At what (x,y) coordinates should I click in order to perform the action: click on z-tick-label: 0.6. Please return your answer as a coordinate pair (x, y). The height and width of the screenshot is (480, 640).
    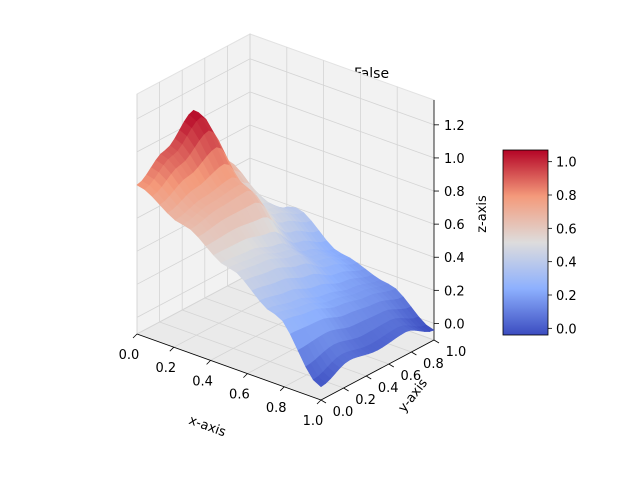
    Looking at the image, I should click on (454, 225).